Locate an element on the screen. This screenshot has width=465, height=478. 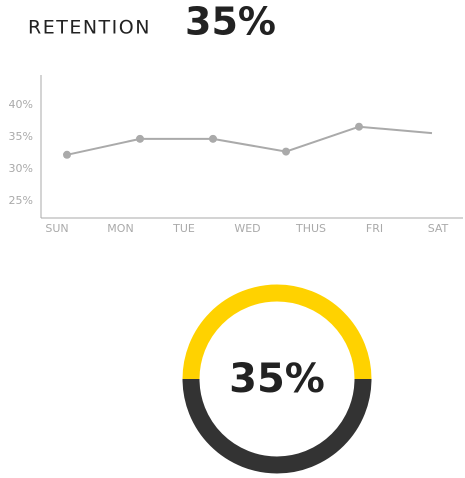
y-tick-label: 30% is located at coordinates (21, 168).